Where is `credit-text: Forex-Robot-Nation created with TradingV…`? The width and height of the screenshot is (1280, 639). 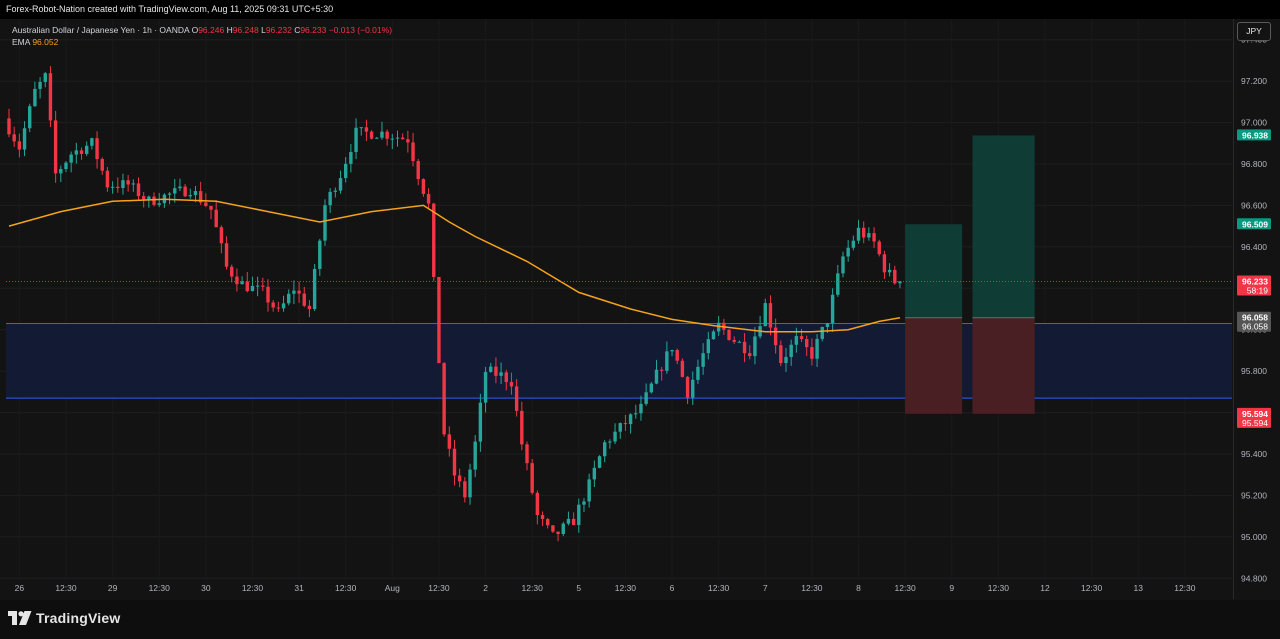 credit-text: Forex-Robot-Nation created with TradingV… is located at coordinates (170, 9).